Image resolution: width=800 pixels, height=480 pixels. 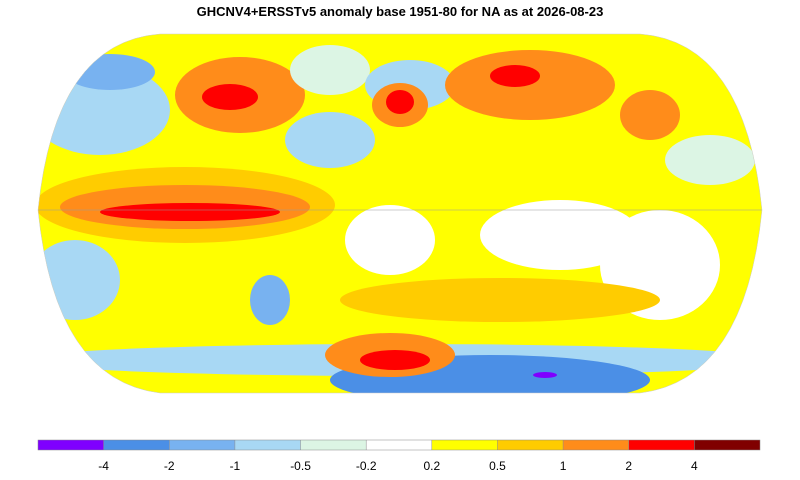 What do you see at coordinates (563, 466) in the screenshot?
I see `legend-tick-label: 1` at bounding box center [563, 466].